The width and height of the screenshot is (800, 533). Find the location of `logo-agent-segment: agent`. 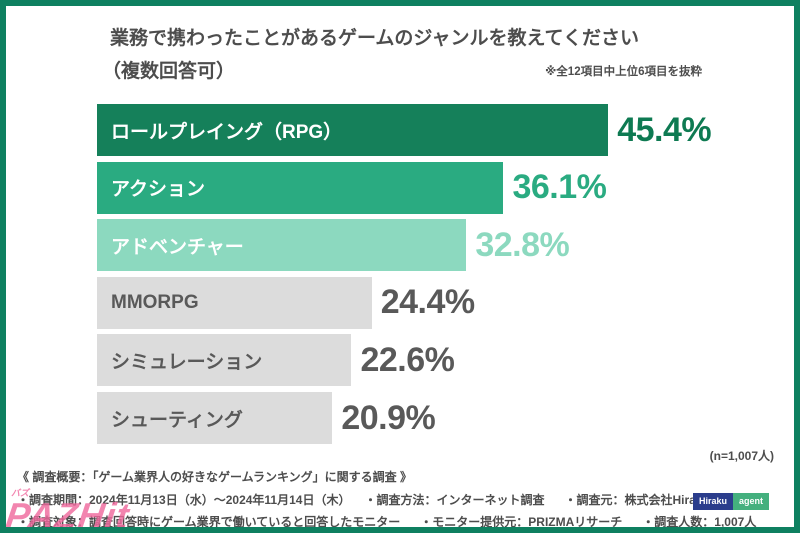

logo-agent-segment: agent is located at coordinates (750, 501).